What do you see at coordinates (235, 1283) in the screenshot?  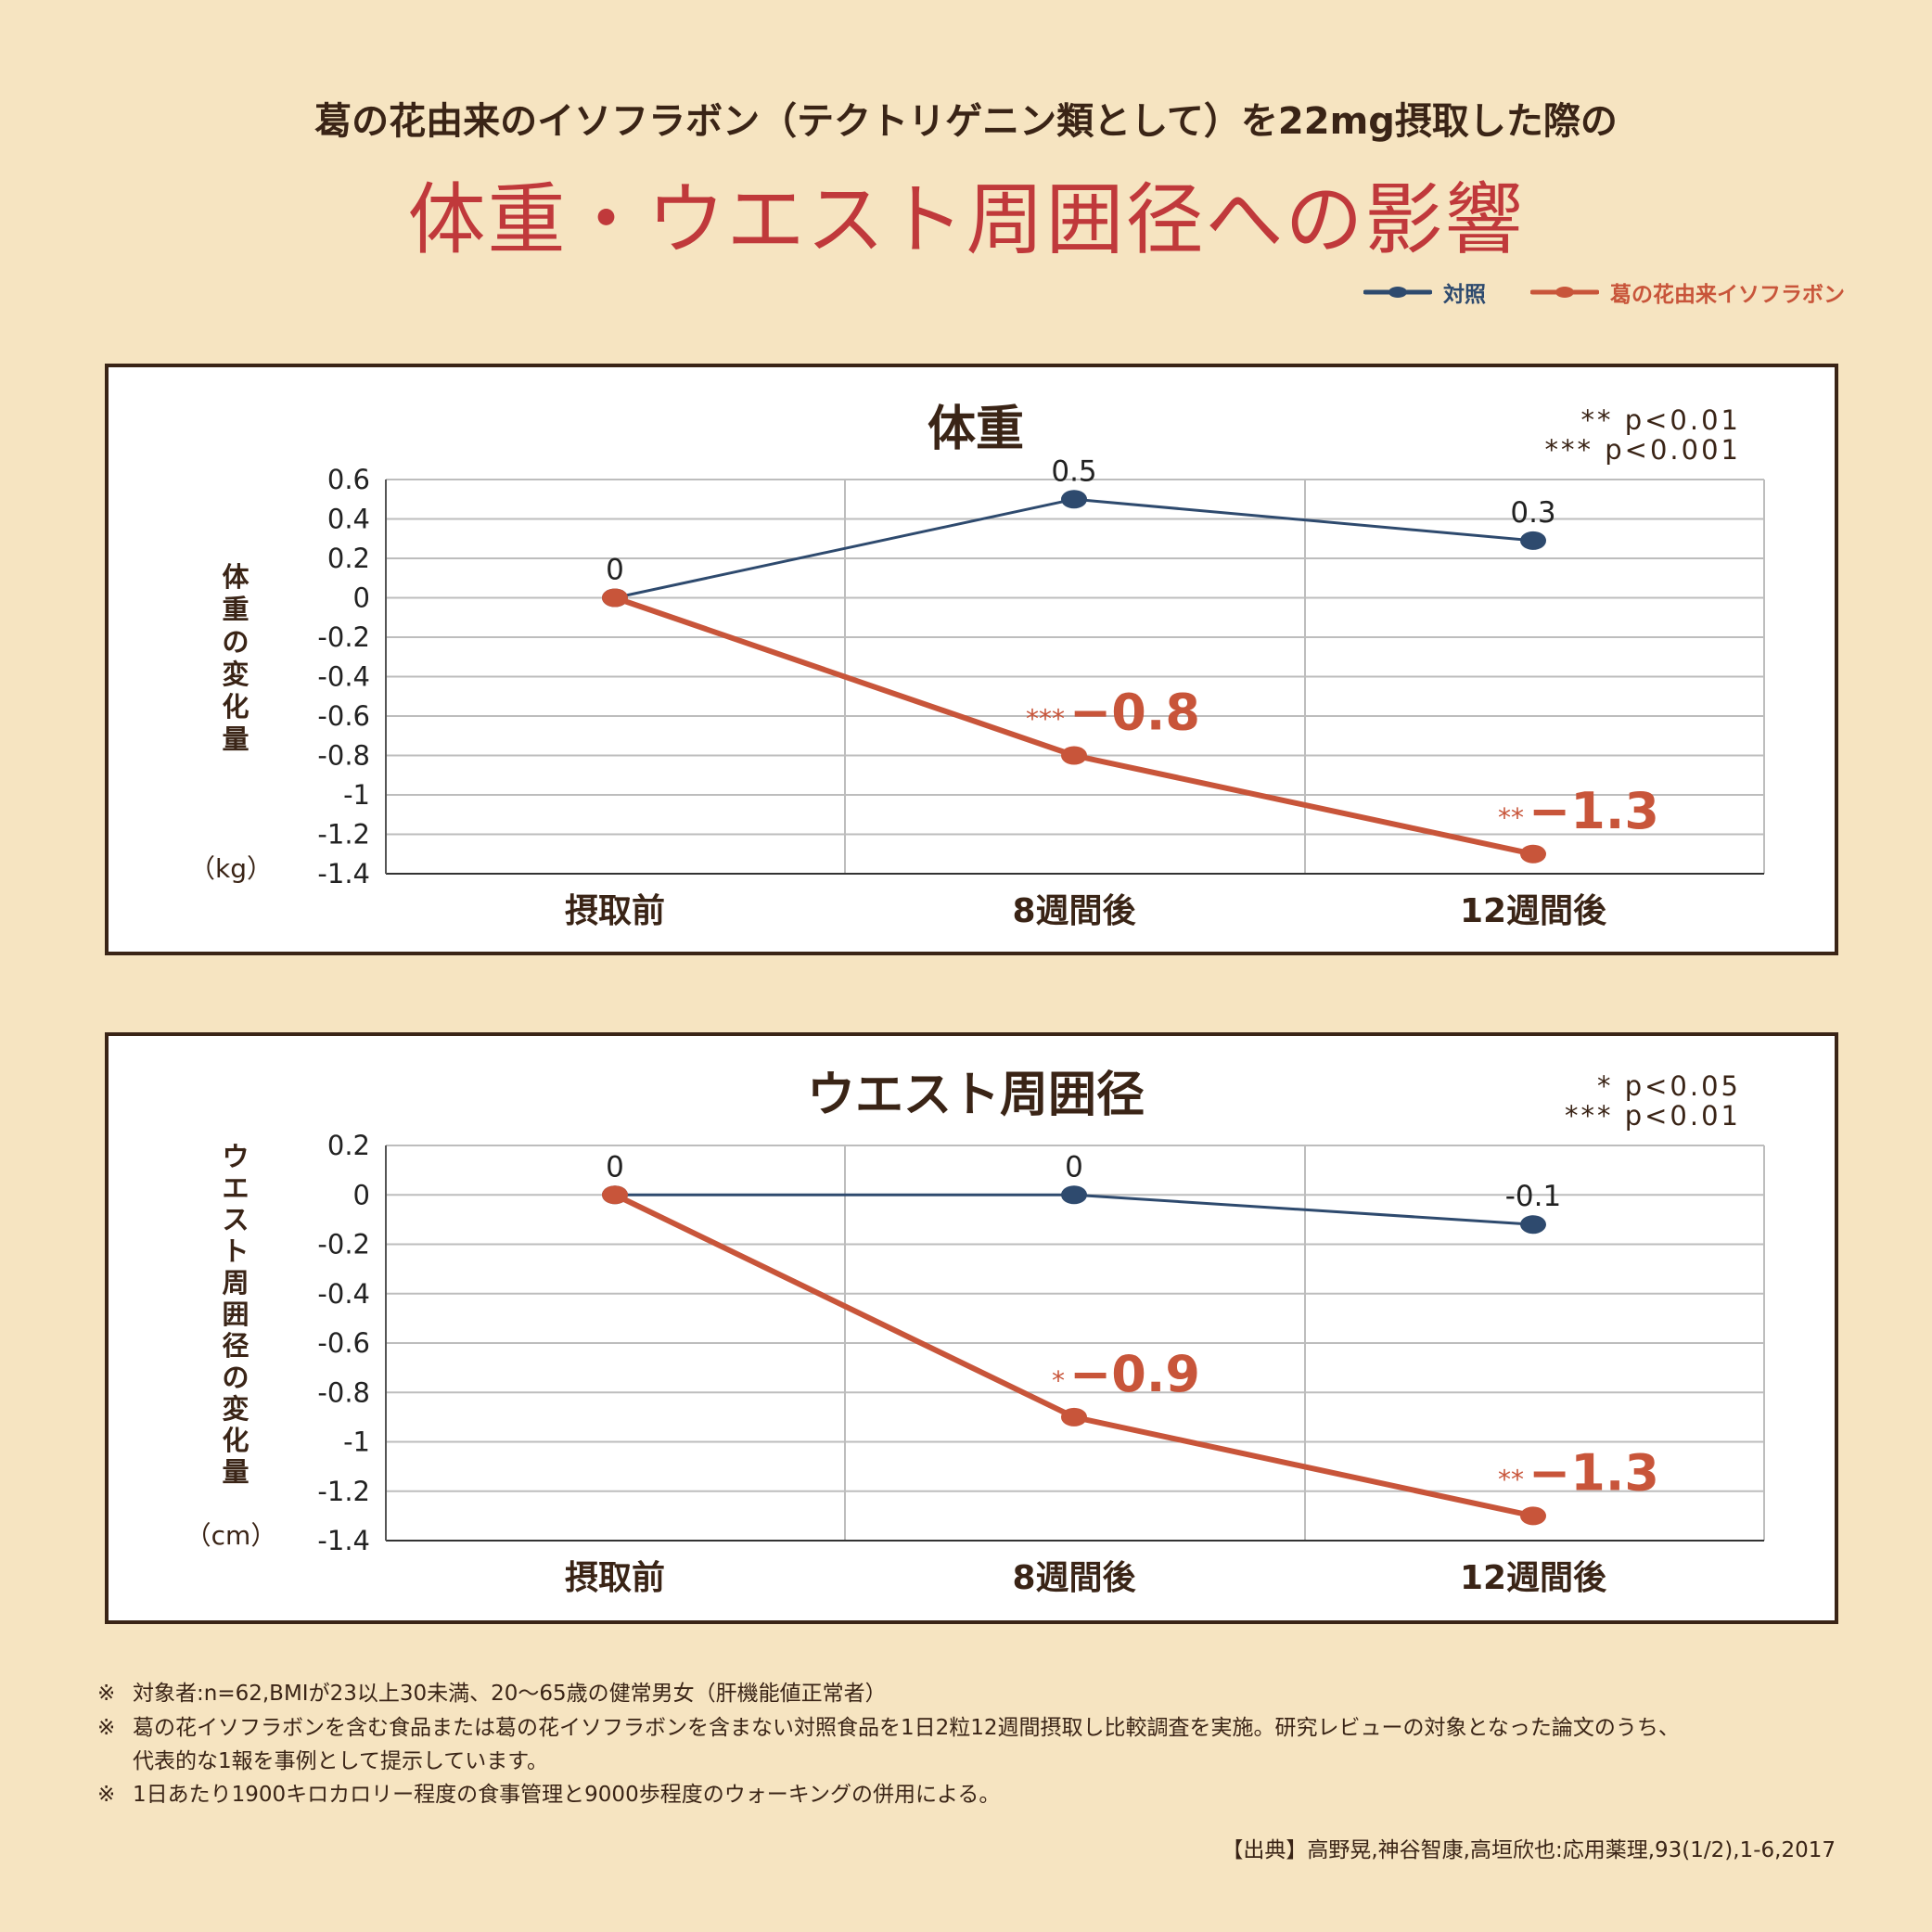 I see `y-axis-label-char: 周` at bounding box center [235, 1283].